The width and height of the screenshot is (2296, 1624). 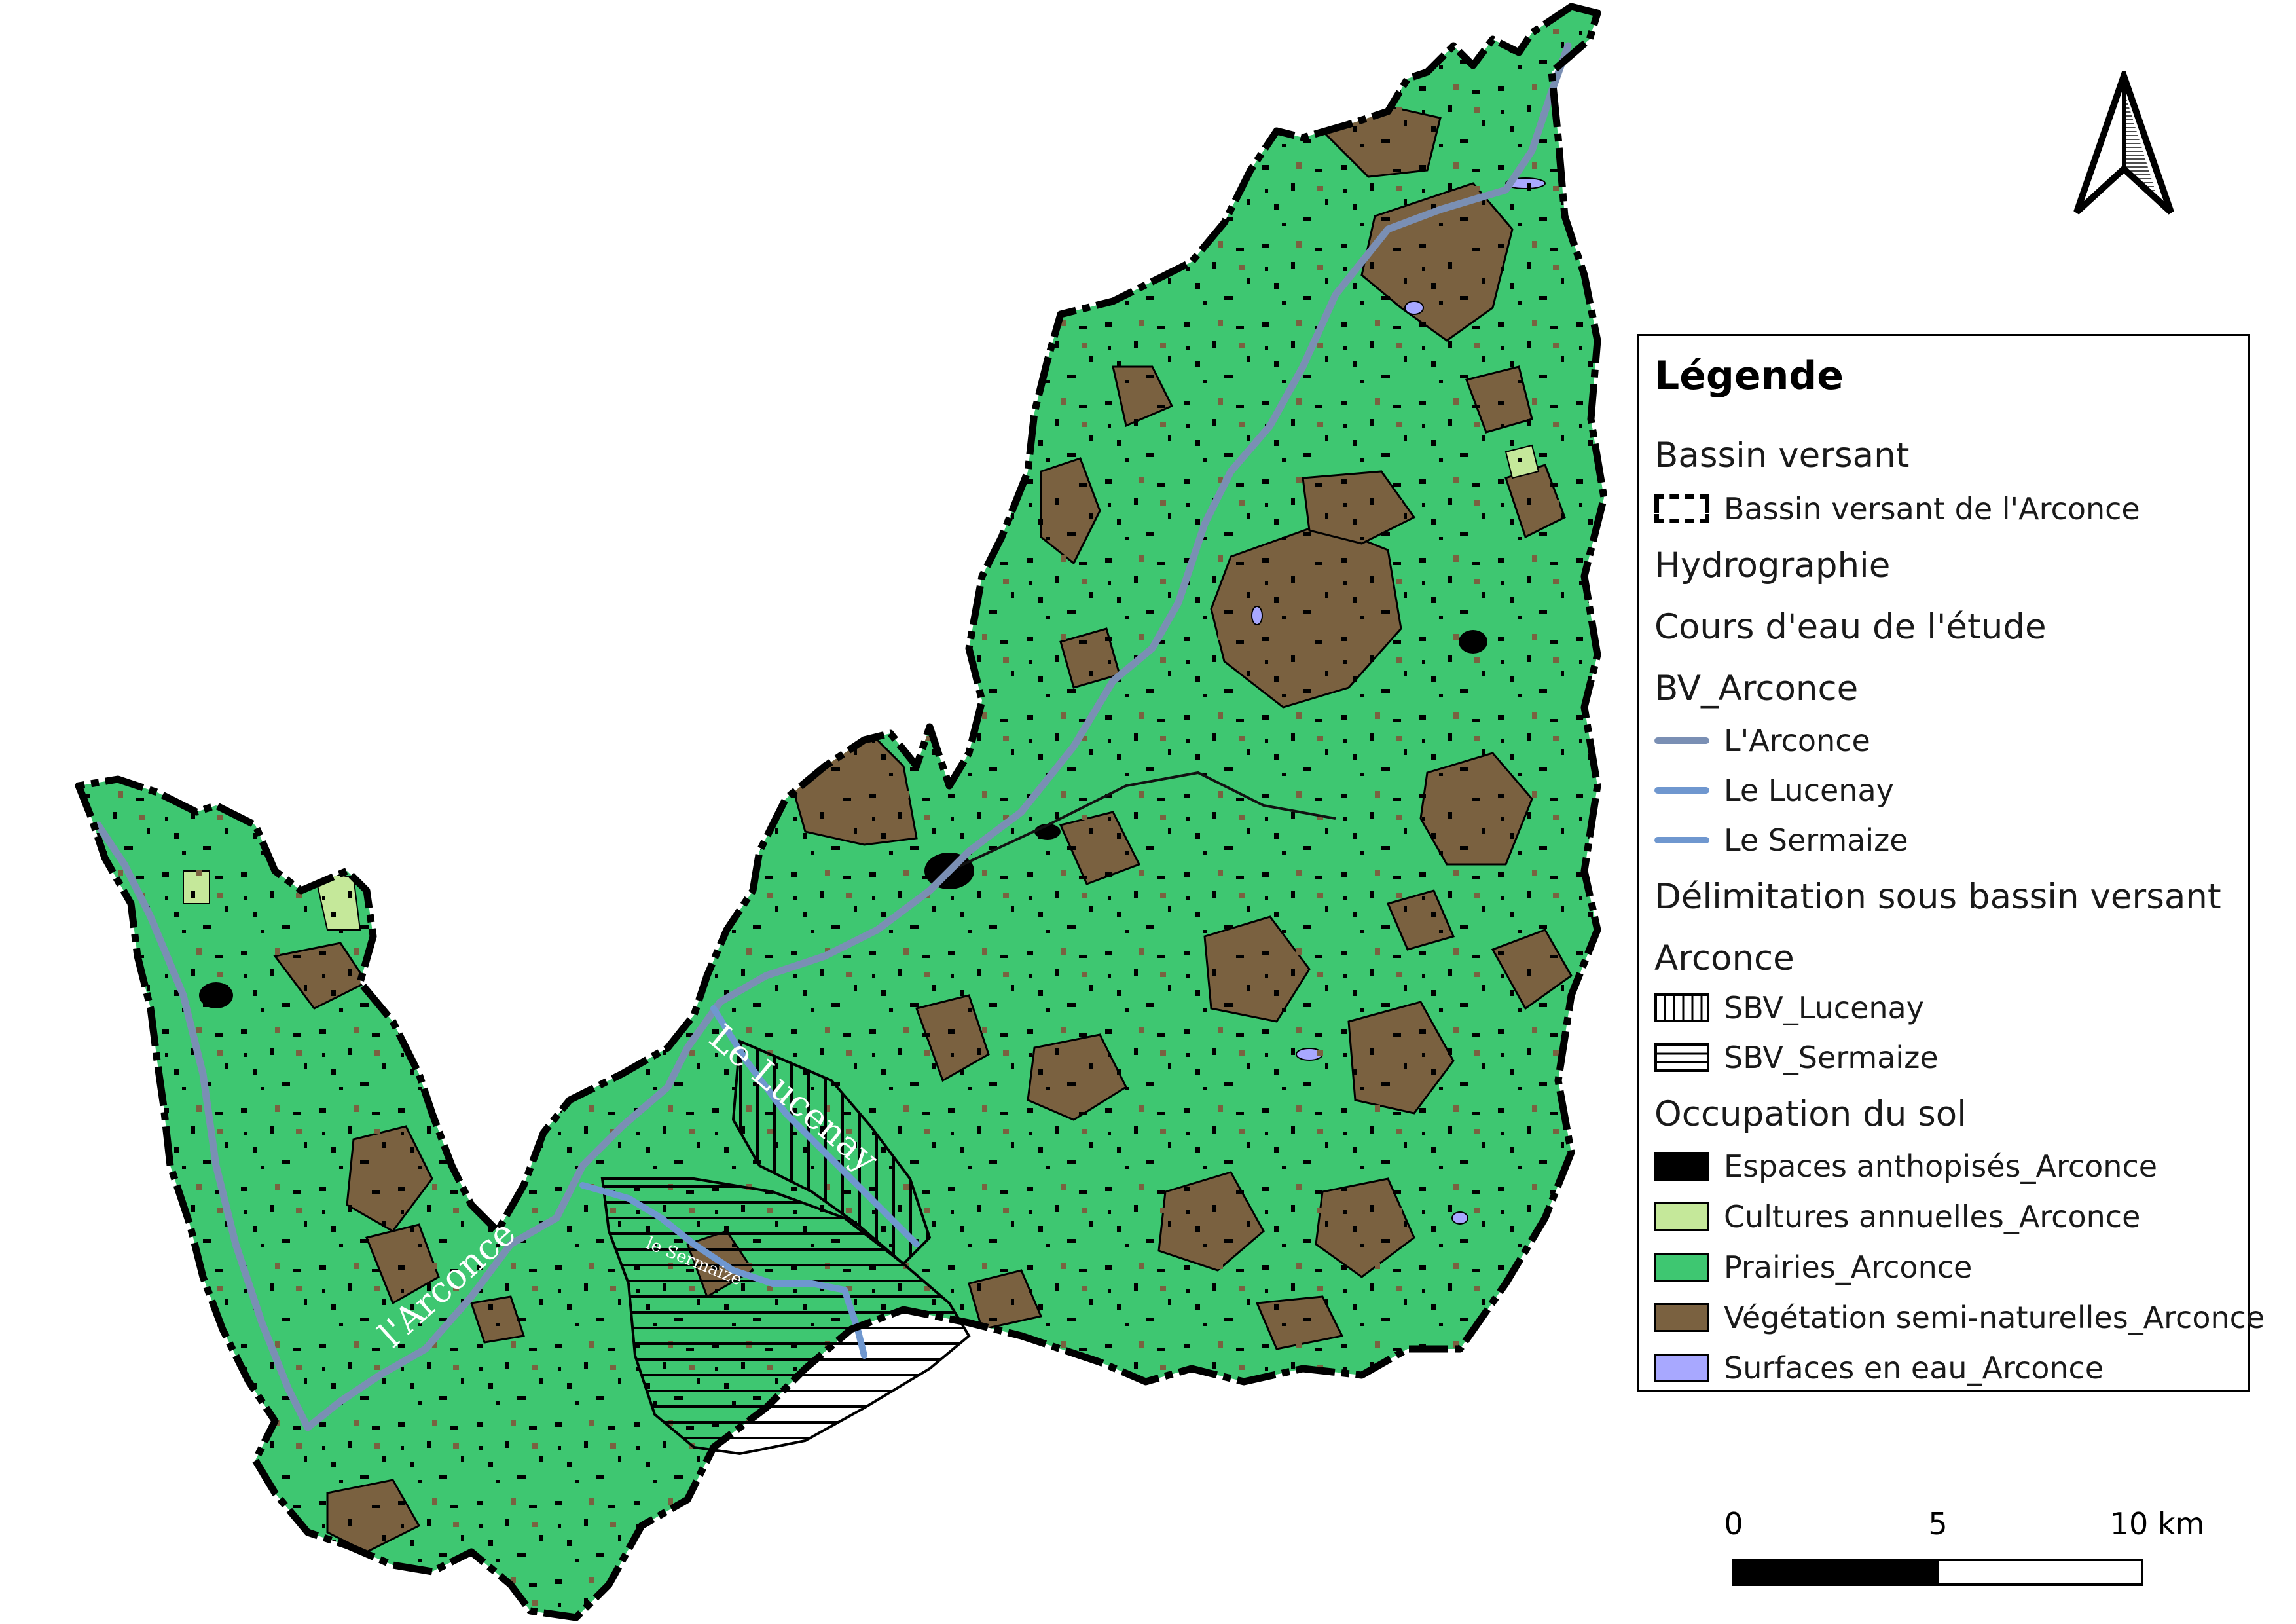 What do you see at coordinates (723, 1270) in the screenshot?
I see `river-sermaize` at bounding box center [723, 1270].